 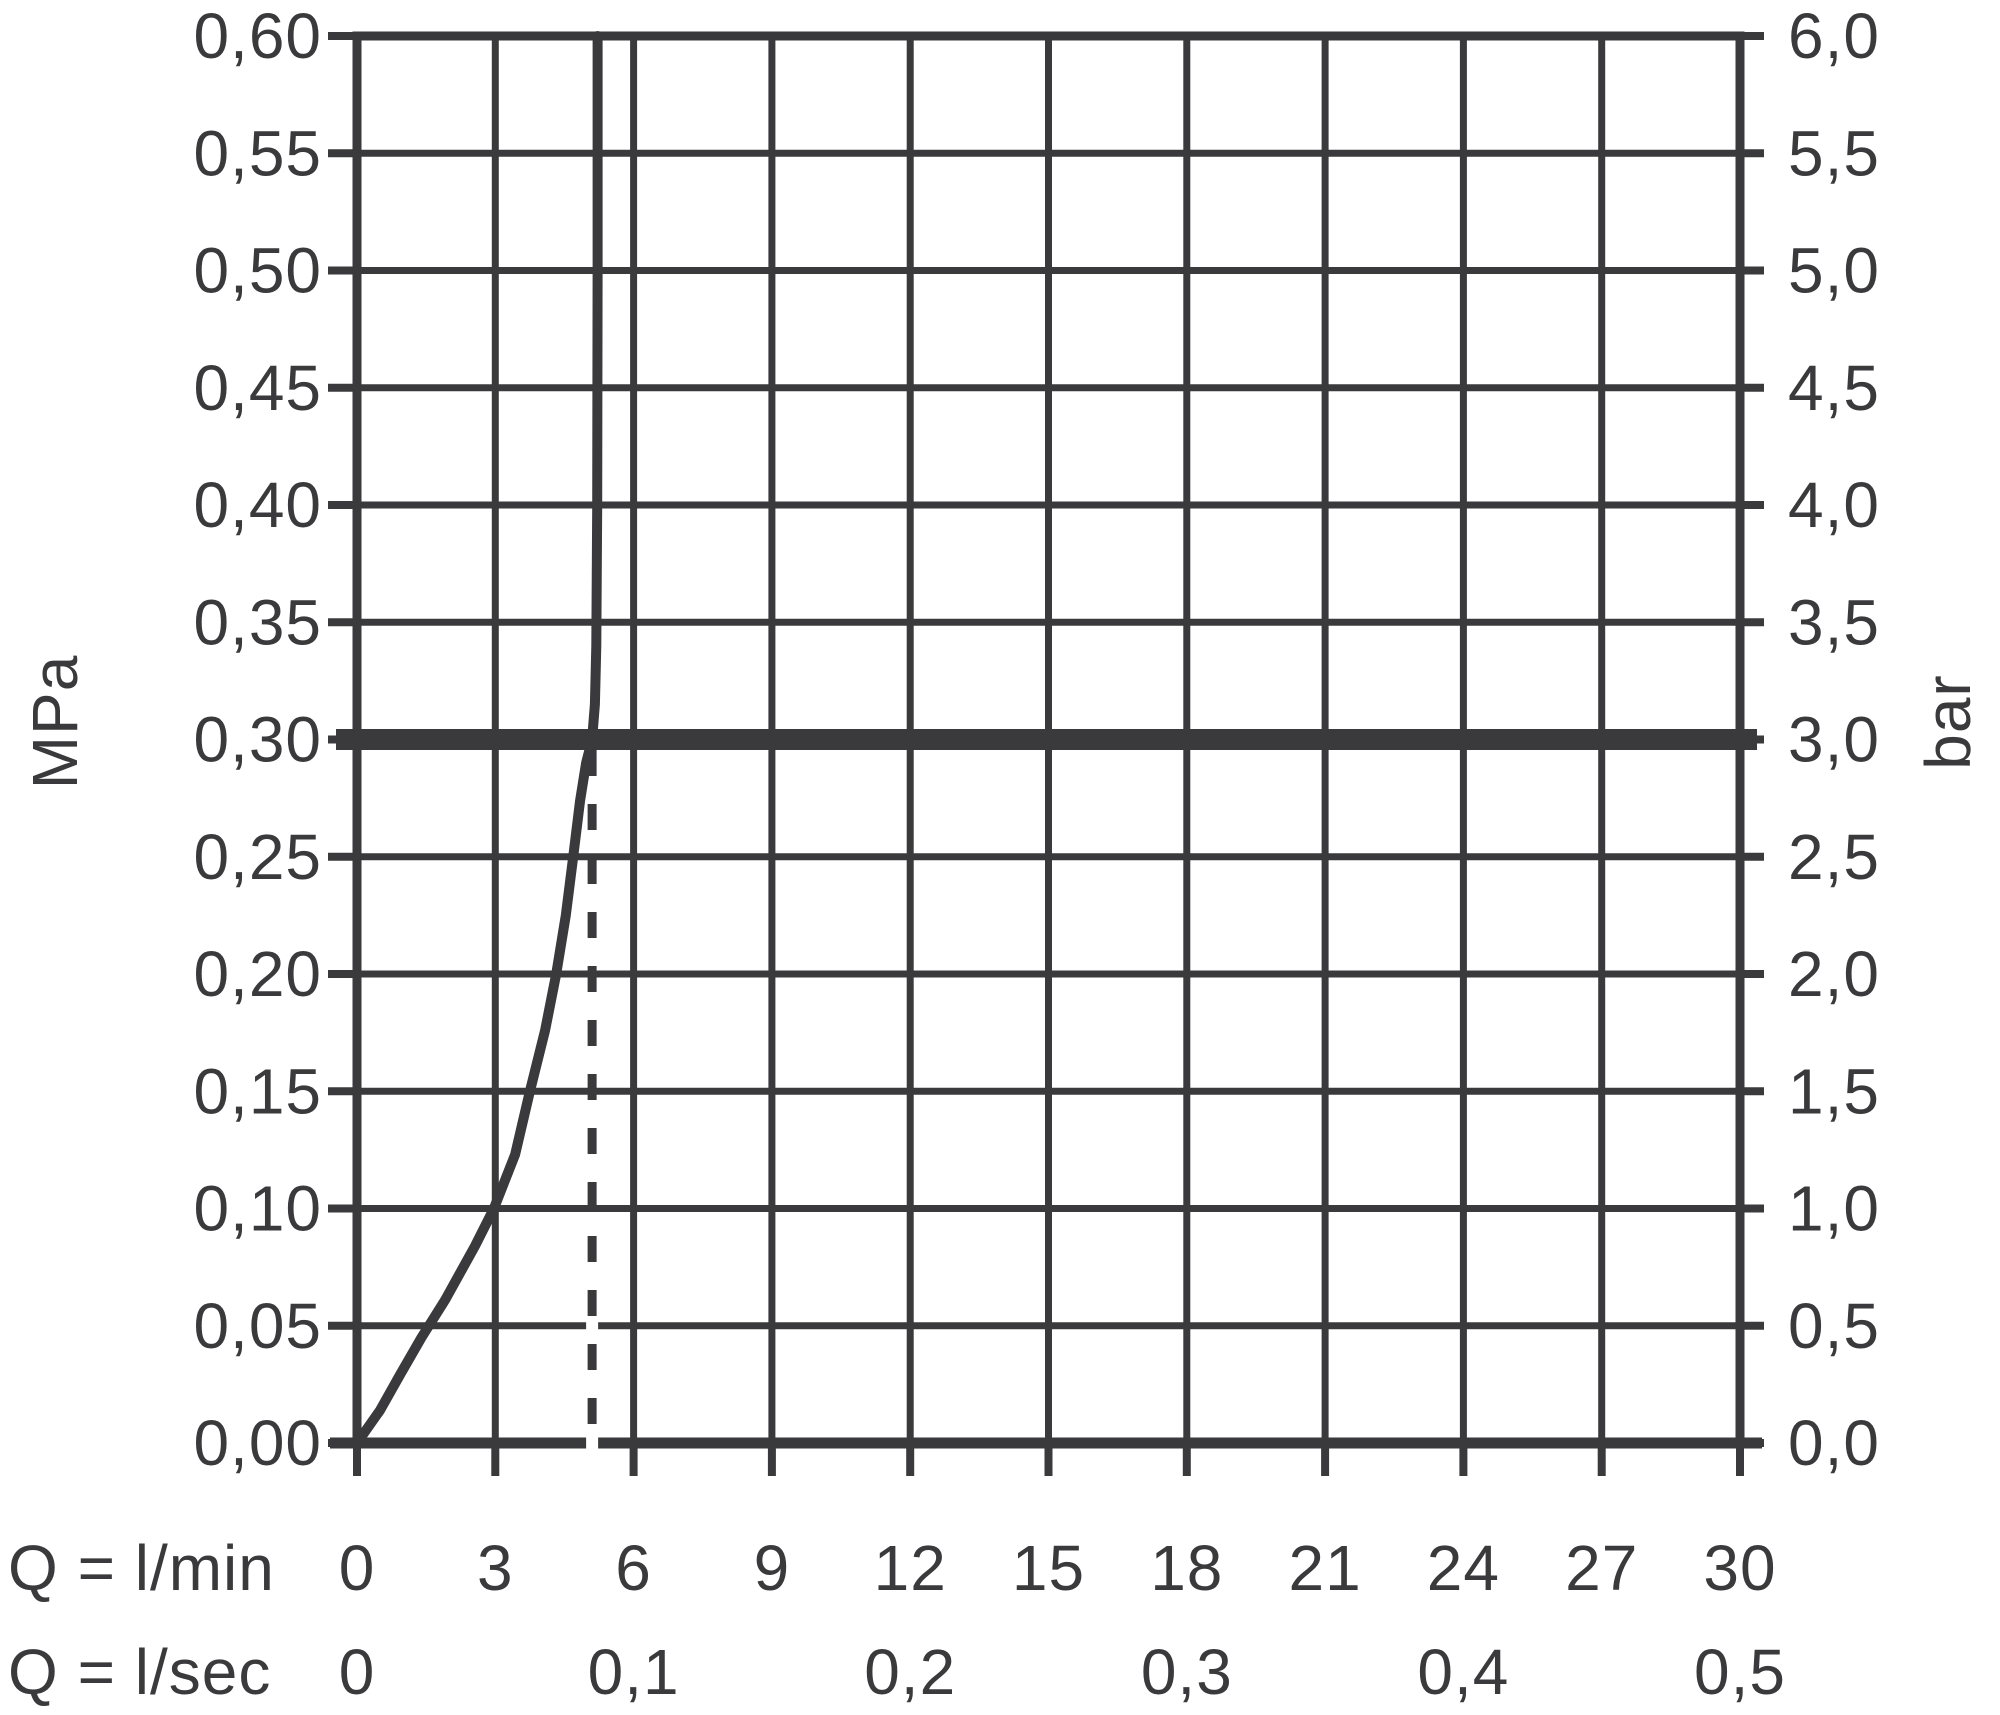 I want to click on x-lmin-label: 21, so click(x=1325, y=1568).